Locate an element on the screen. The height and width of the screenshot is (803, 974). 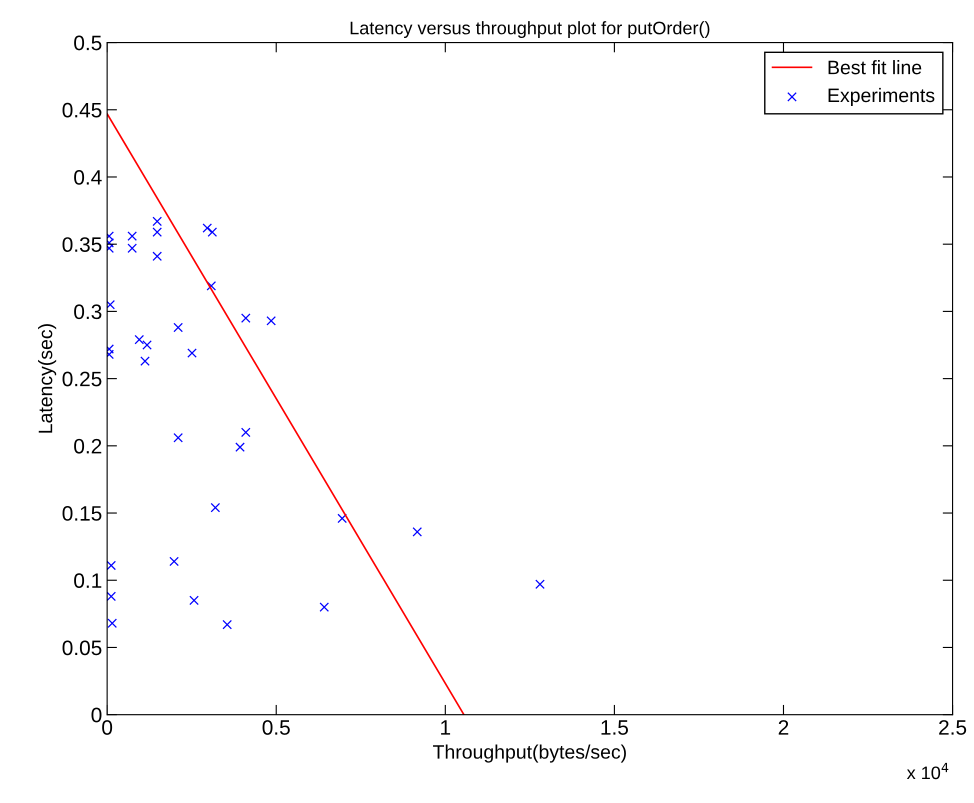
x-tick-label: 1.5 is located at coordinates (615, 727).